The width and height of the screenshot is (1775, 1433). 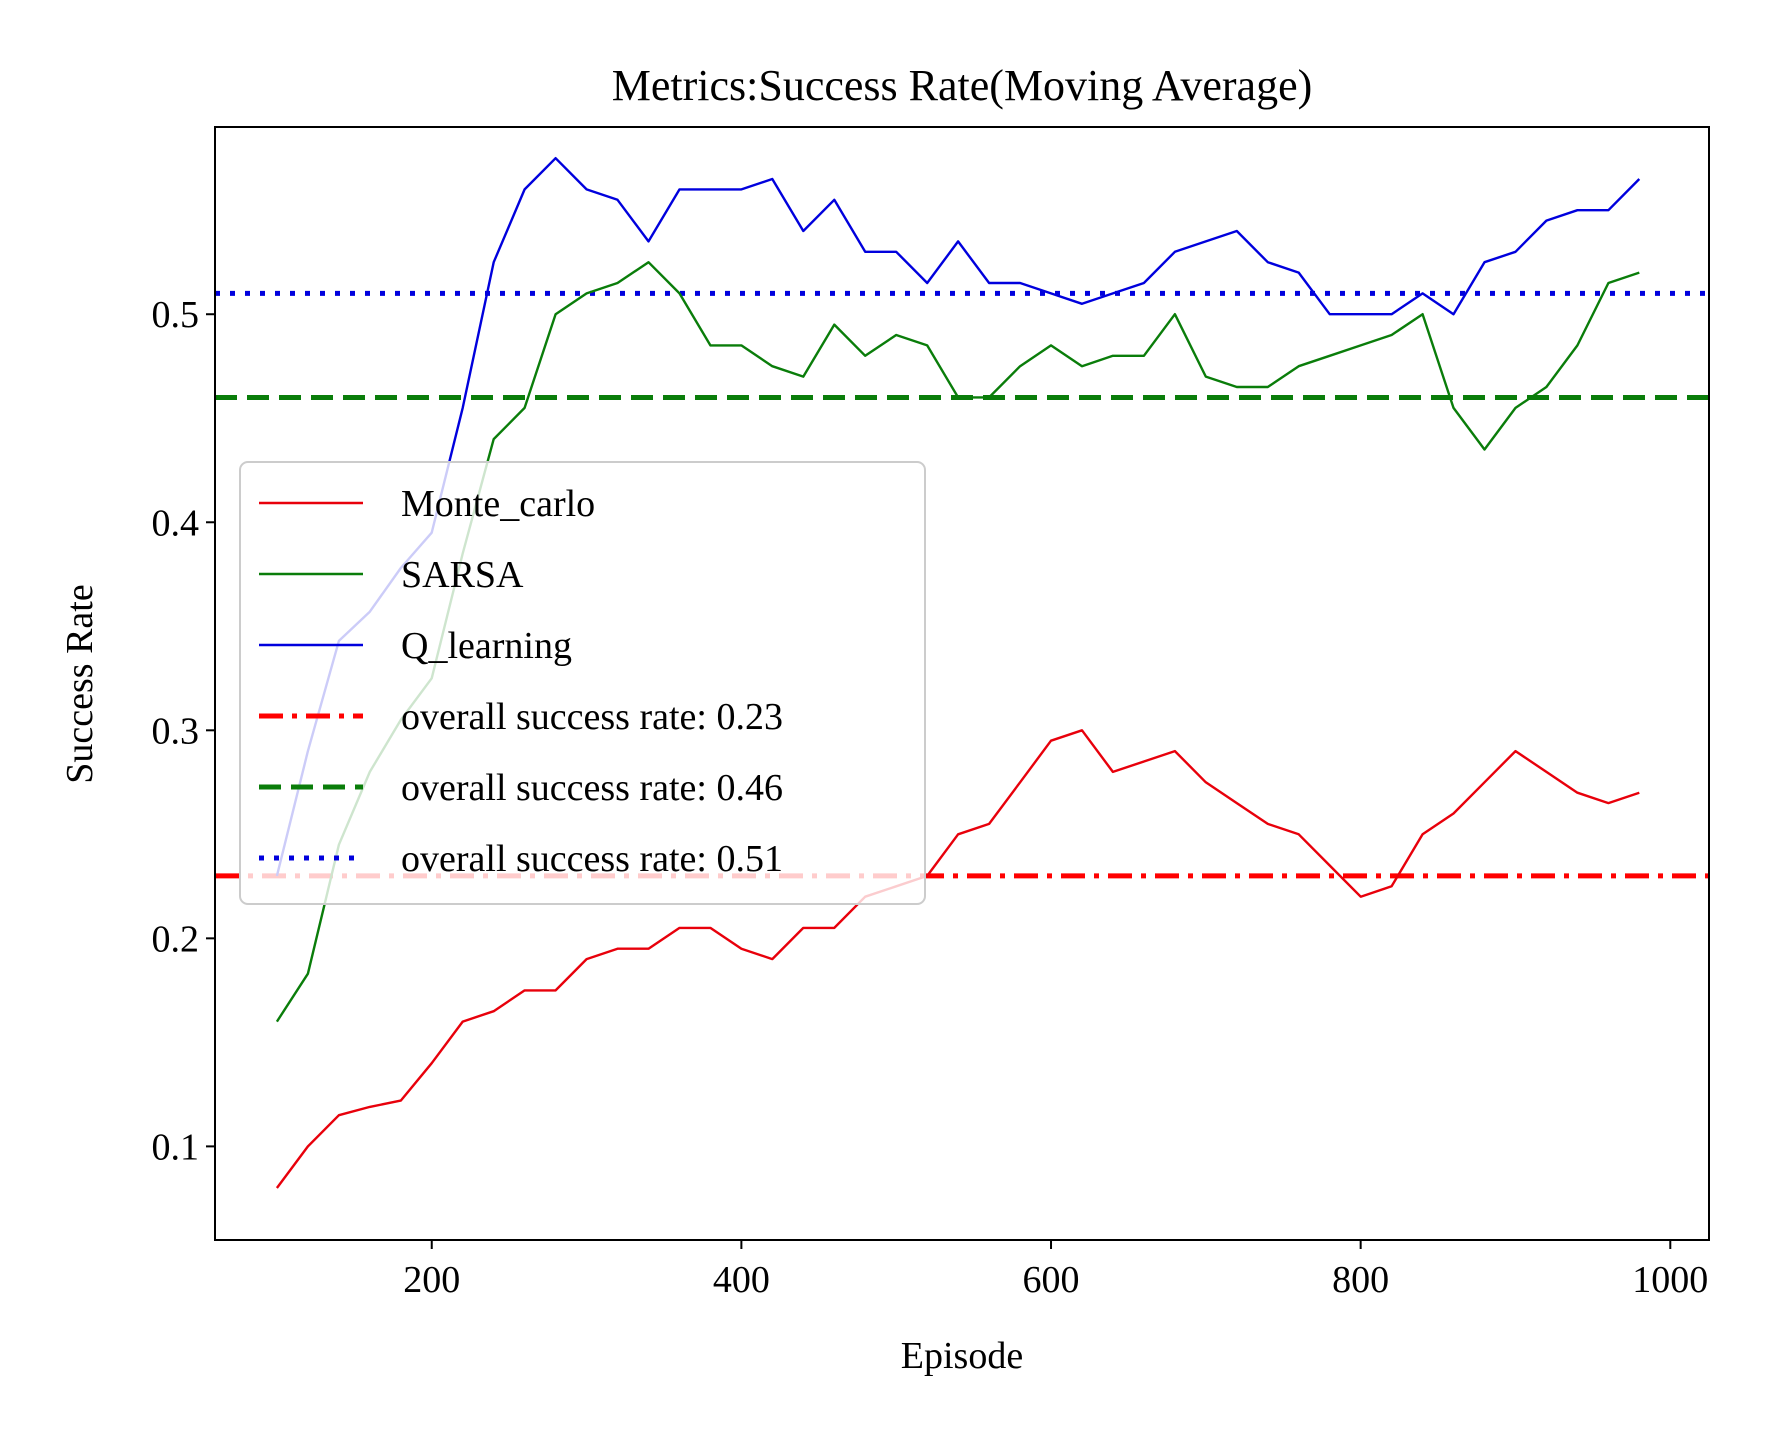 I want to click on x-tick-label: 800, so click(x=1360, y=1280).